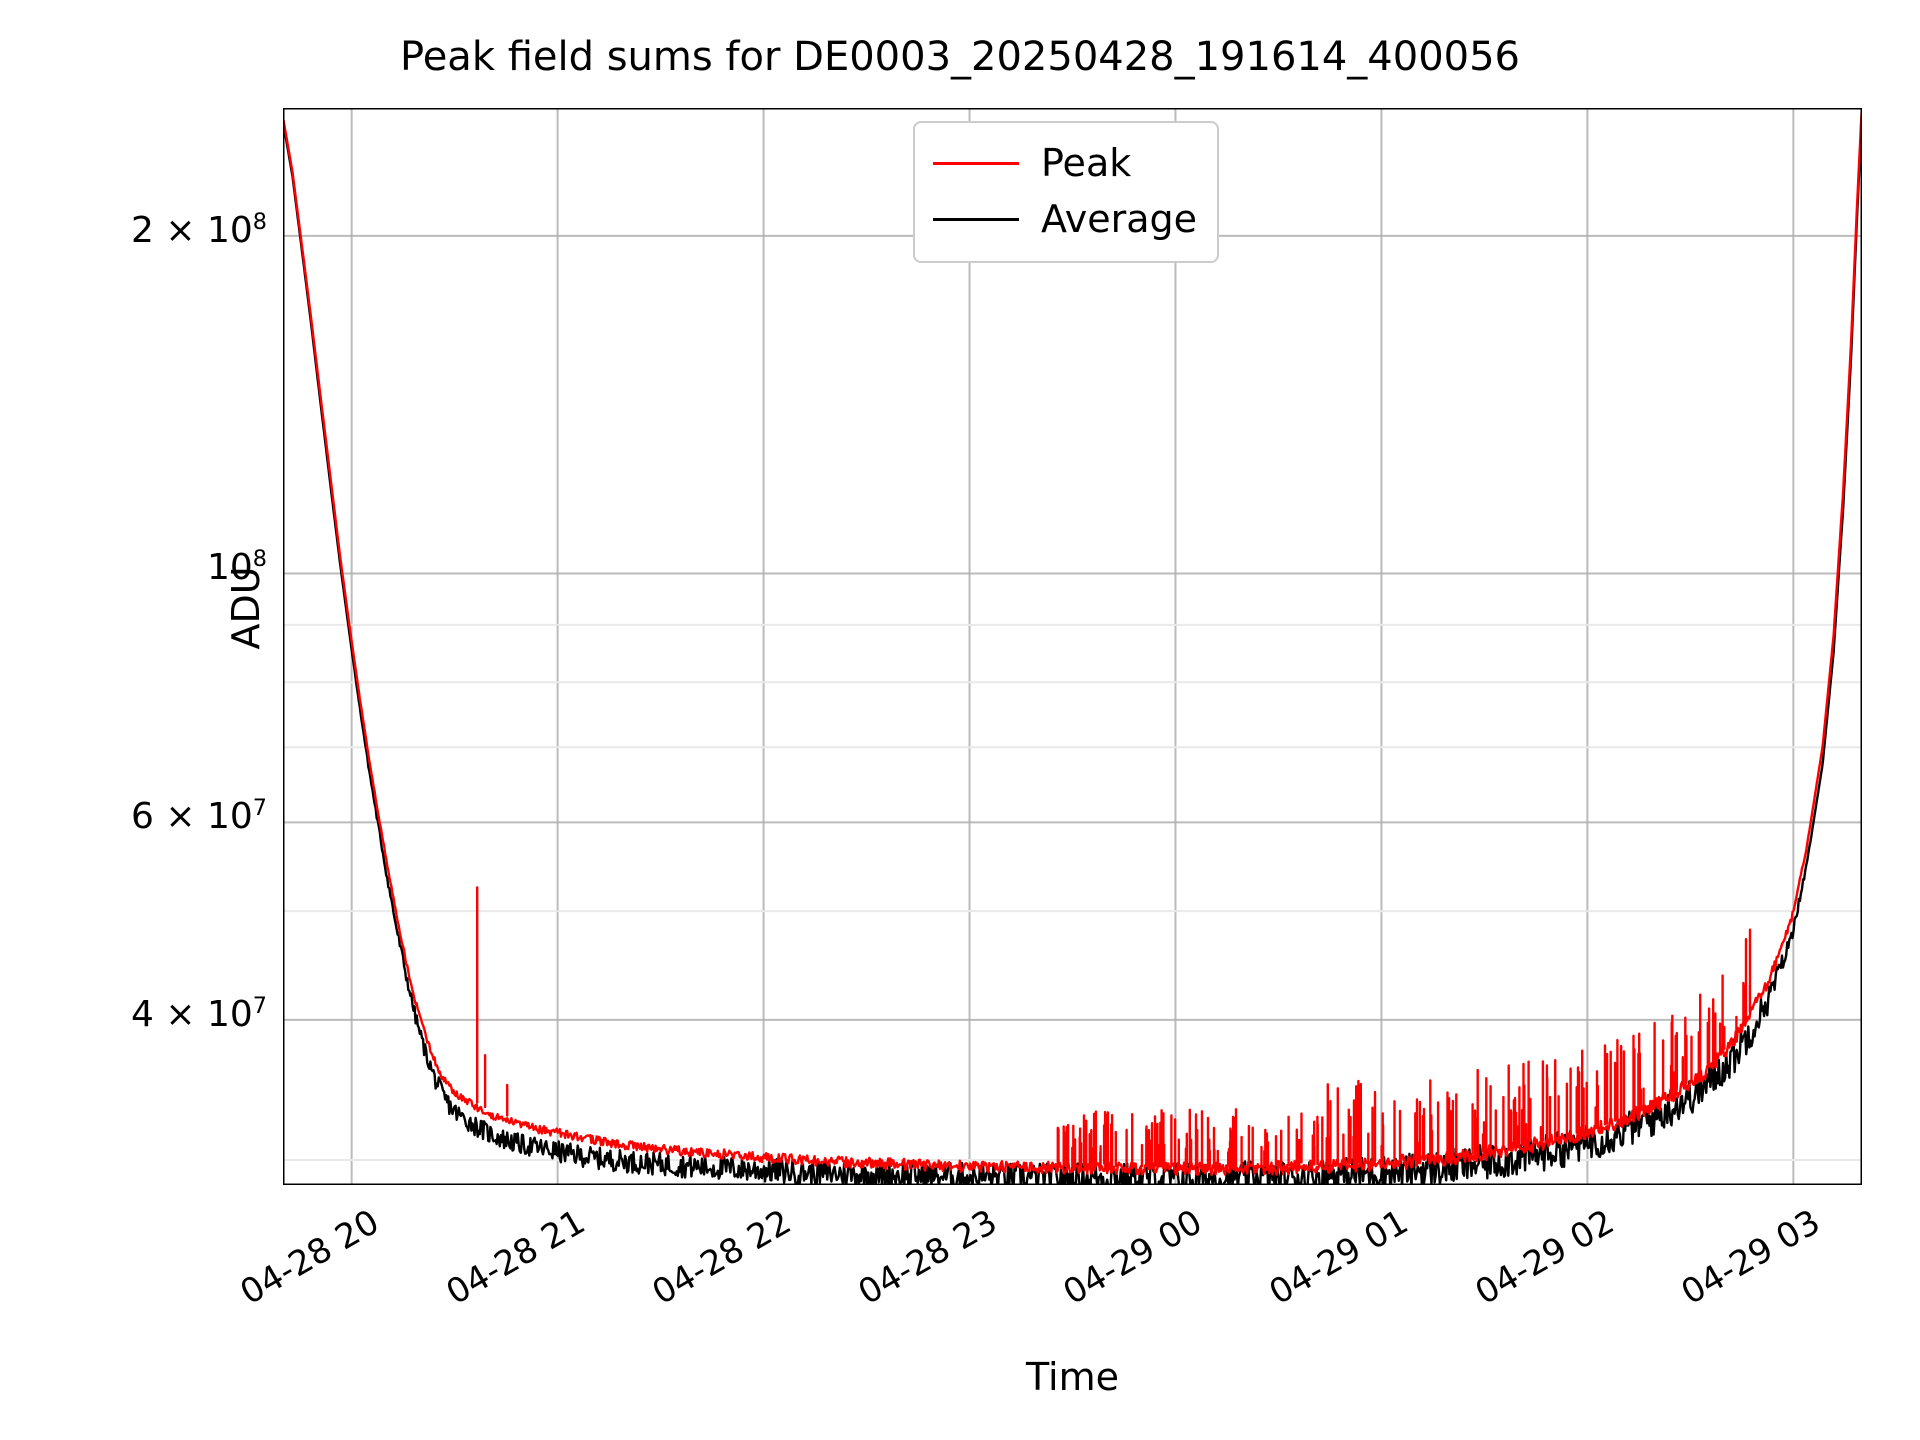  Describe the element at coordinates (199, 816) in the screenshot. I see `y-tick-label: 6 × 107` at that location.